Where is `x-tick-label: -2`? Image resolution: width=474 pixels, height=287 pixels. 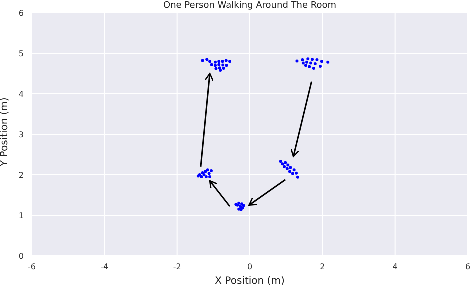
x-tick-label: -2 is located at coordinates (177, 267).